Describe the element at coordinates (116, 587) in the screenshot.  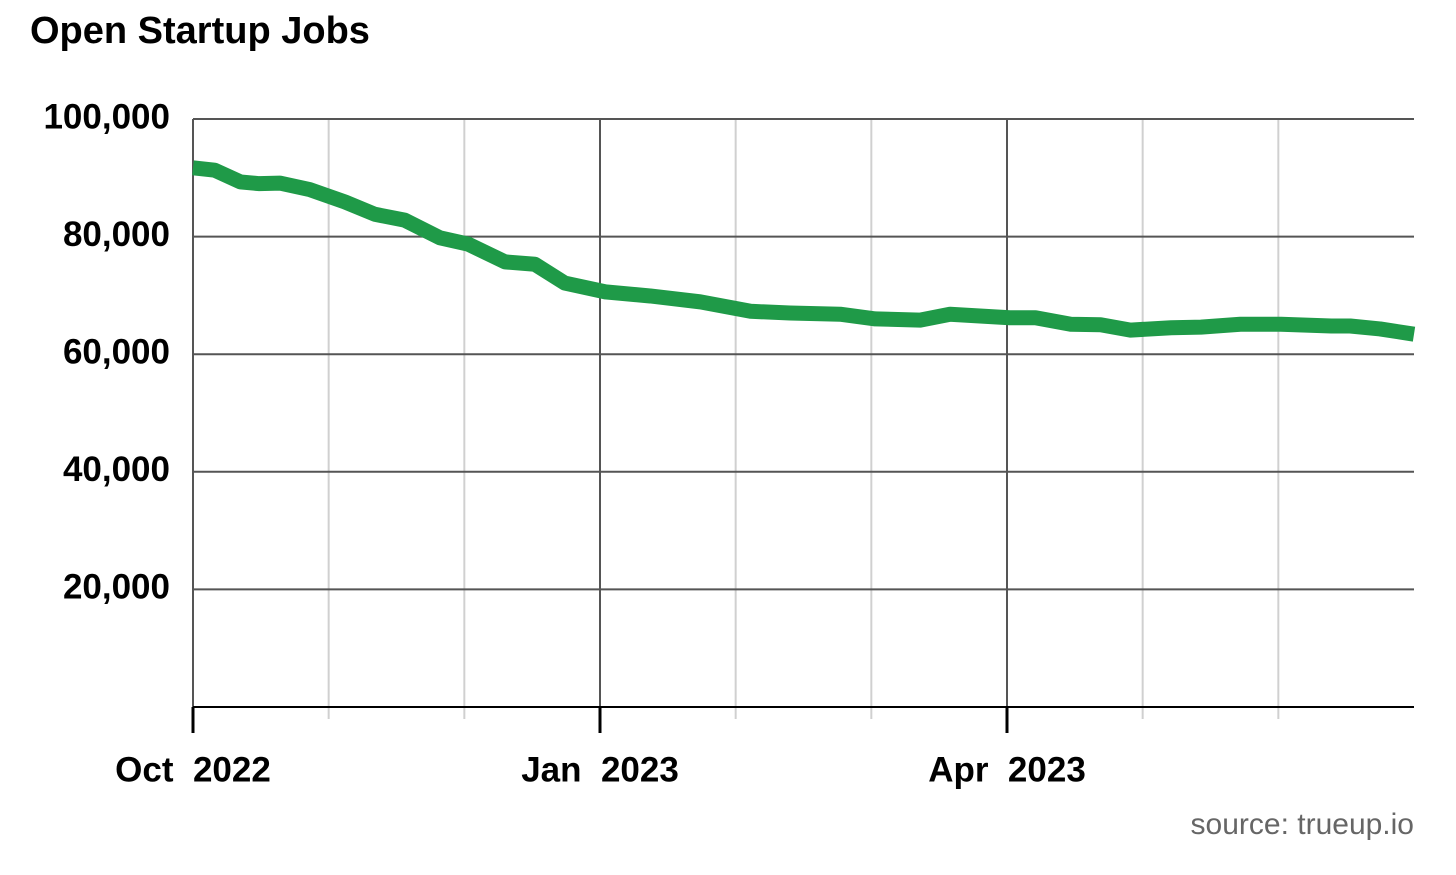
I see `y-tick-label: 20,000` at that location.